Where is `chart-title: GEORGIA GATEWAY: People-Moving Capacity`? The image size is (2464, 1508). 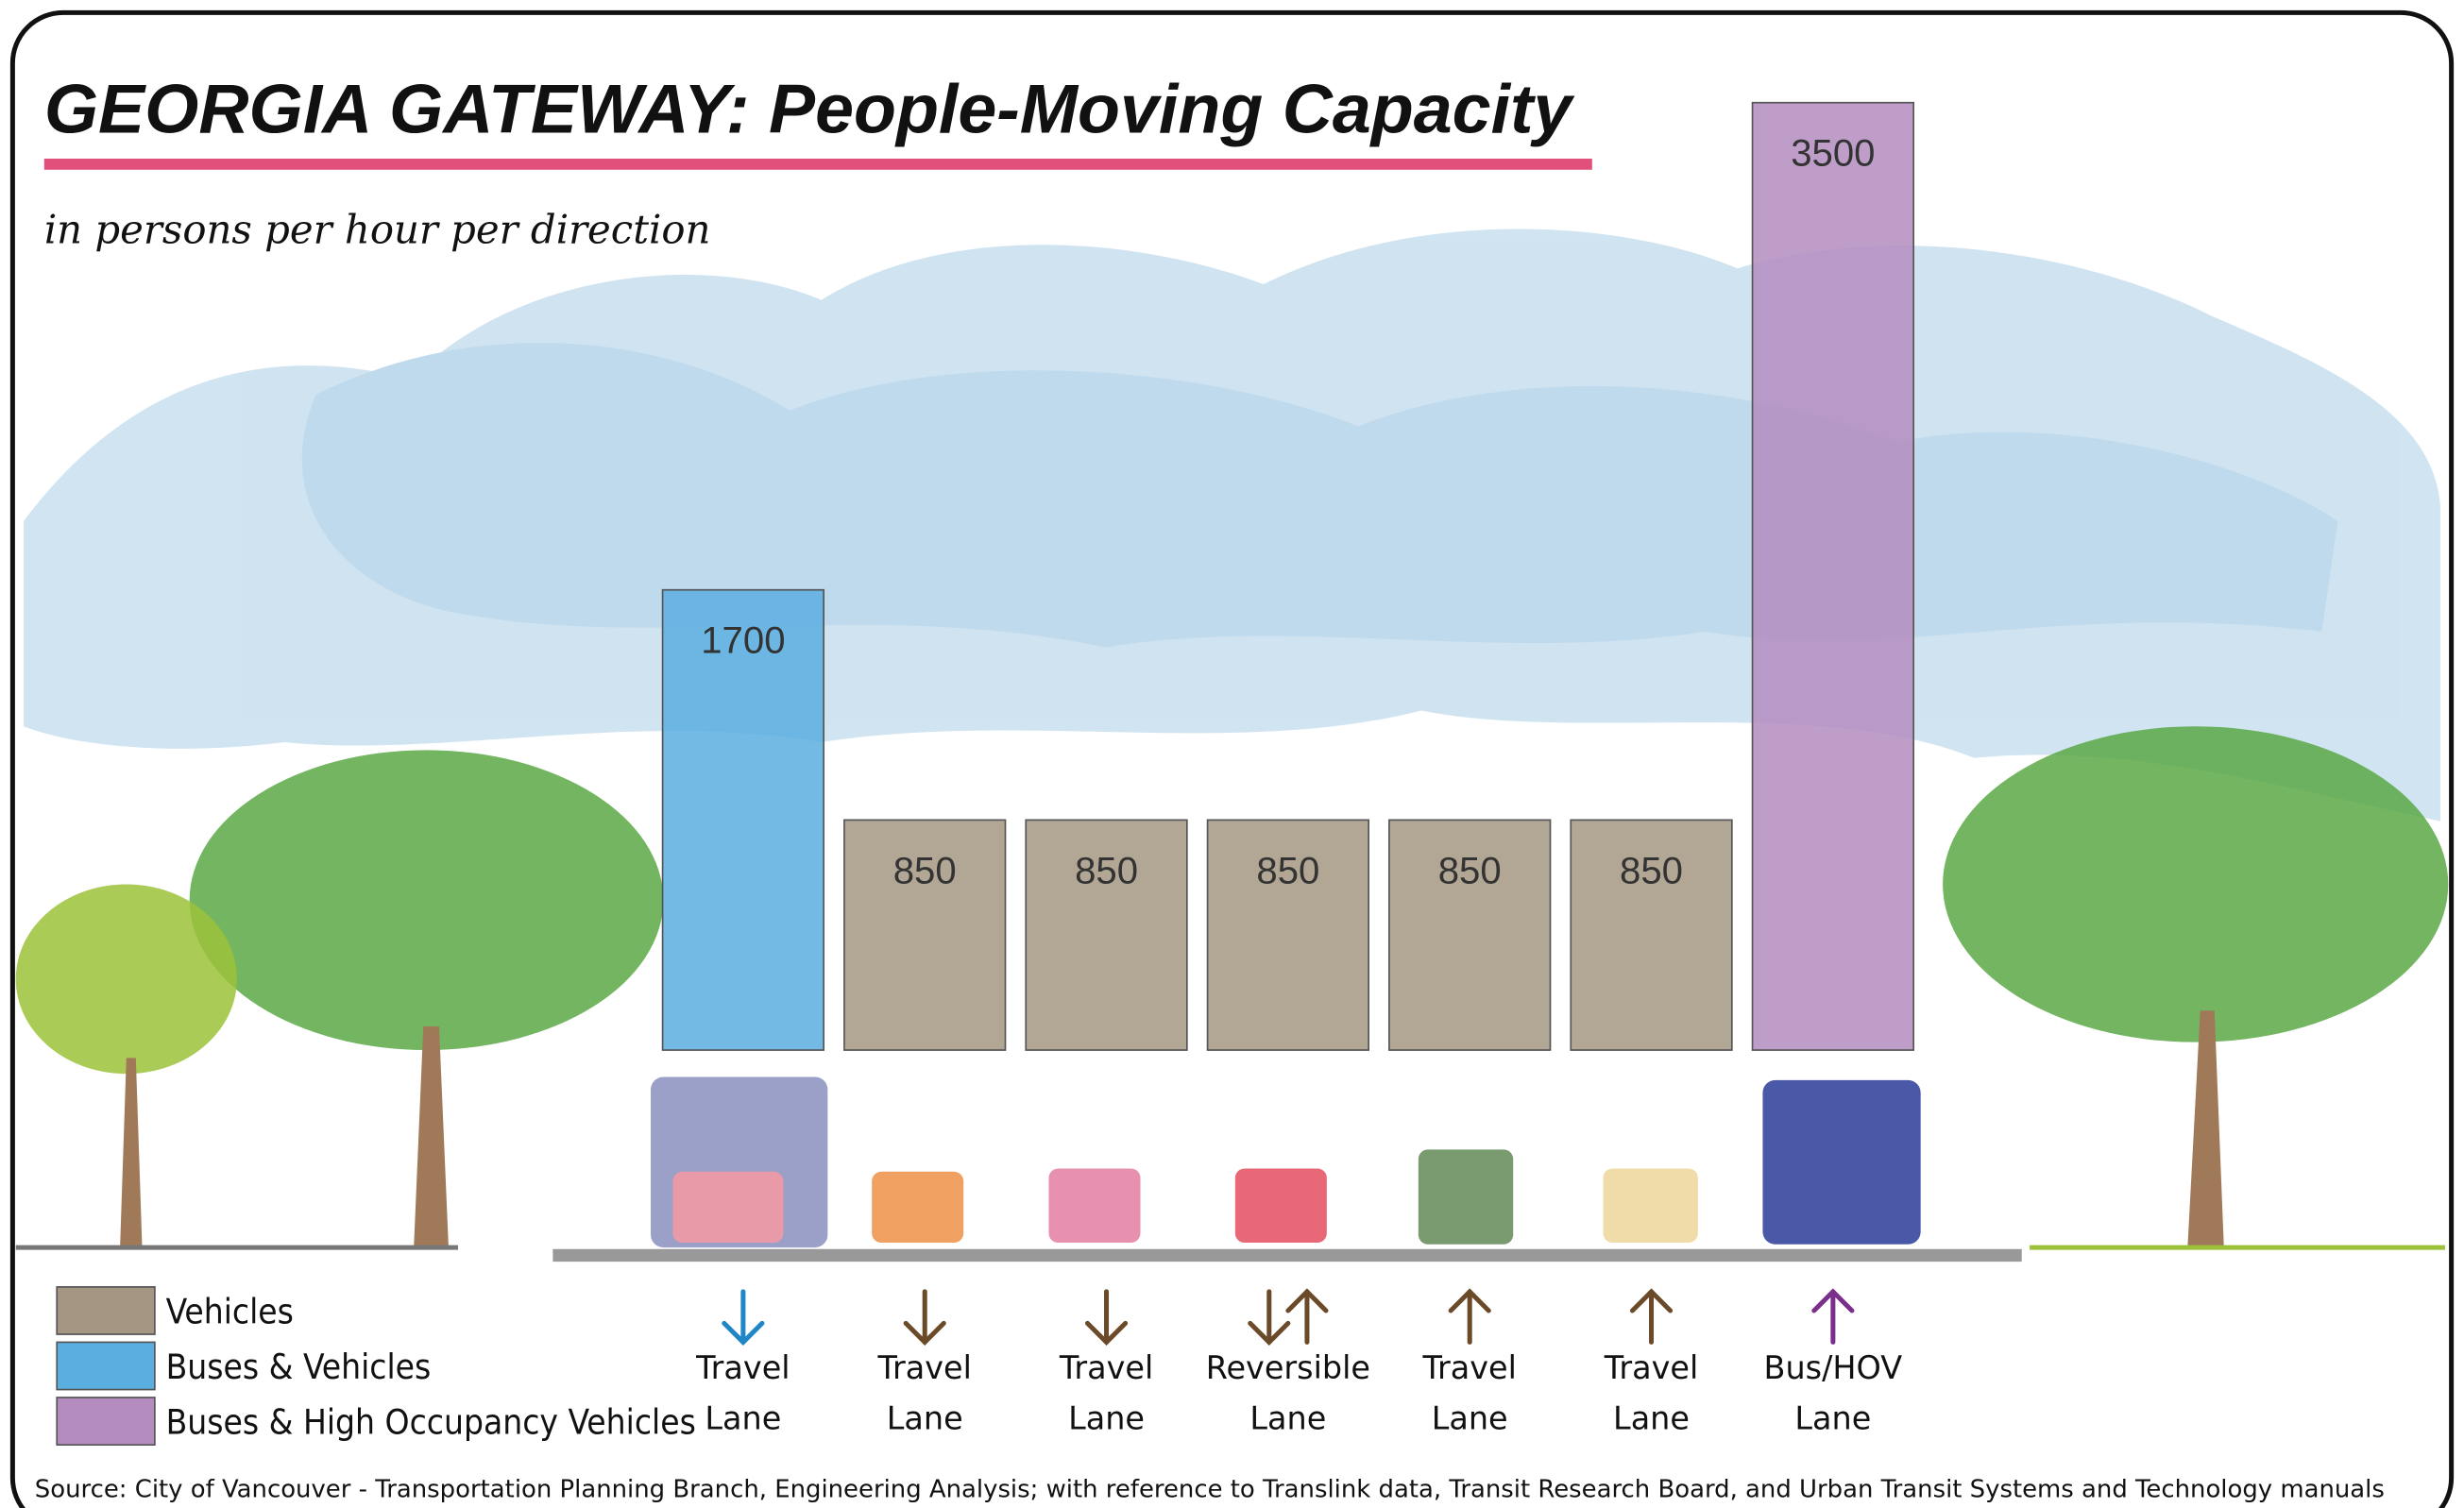
chart-title: GEORGIA GATEWAY: People-Moving Capacity is located at coordinates (809, 108).